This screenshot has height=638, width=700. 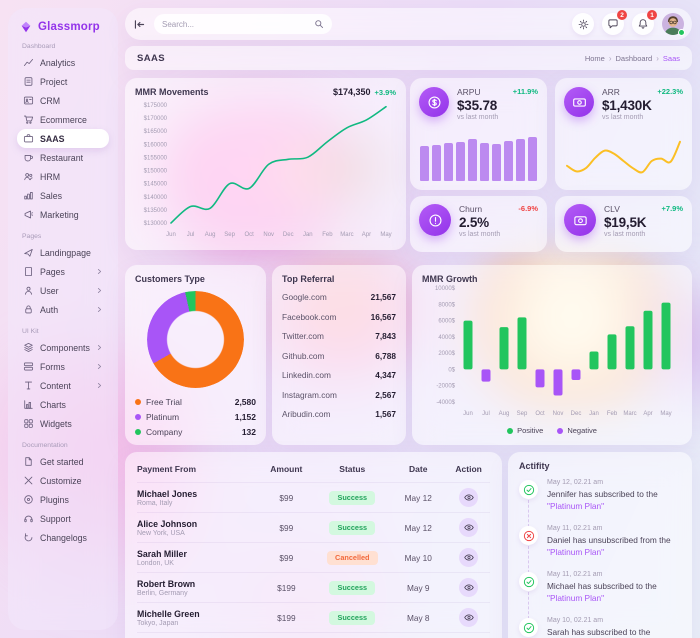 What do you see at coordinates (623, 157) in the screenshot?
I see `arr-line-sparkline` at bounding box center [623, 157].